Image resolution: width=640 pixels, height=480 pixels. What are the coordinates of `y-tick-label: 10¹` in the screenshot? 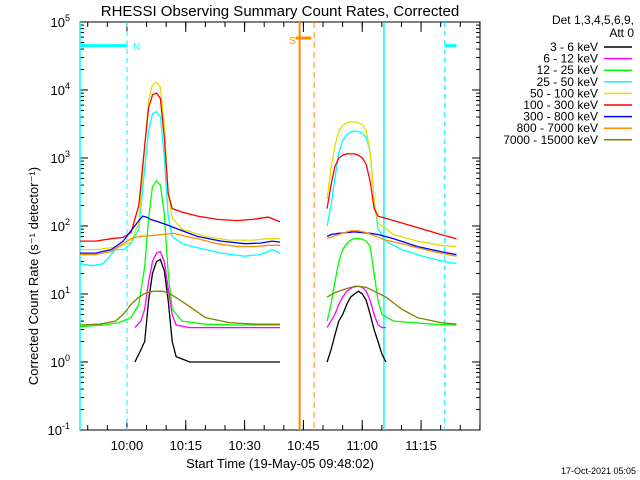 It's located at (60, 293).